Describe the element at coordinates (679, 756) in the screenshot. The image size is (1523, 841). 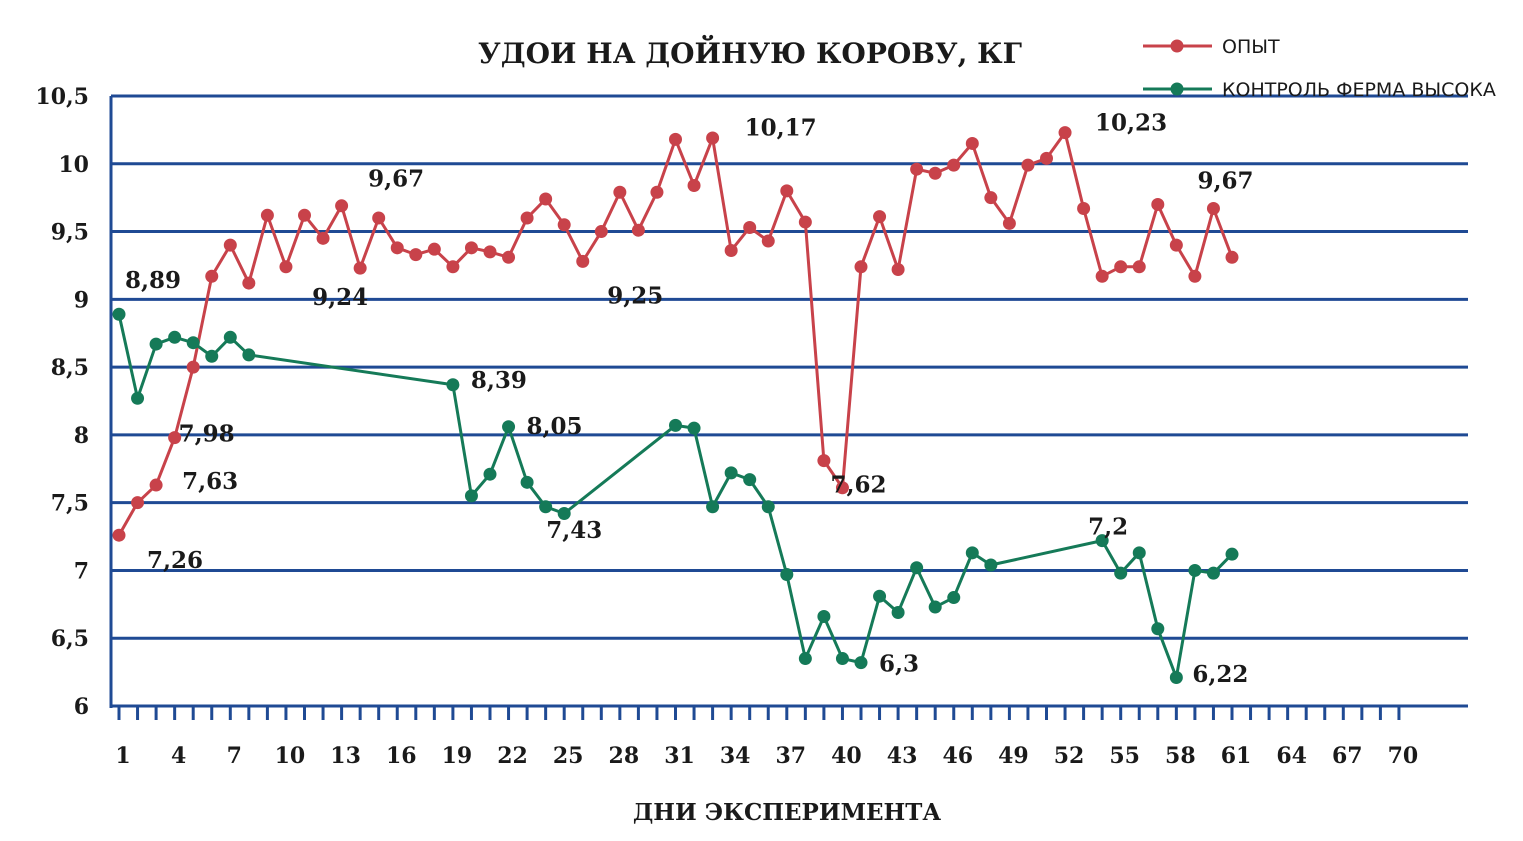
I see `x-tick-label: 31` at that location.